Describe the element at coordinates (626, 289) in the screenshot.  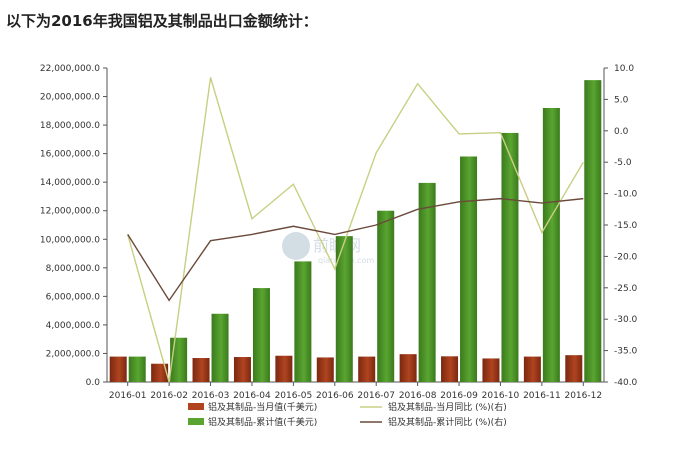
I see `right-tick-label: -25.0` at that location.